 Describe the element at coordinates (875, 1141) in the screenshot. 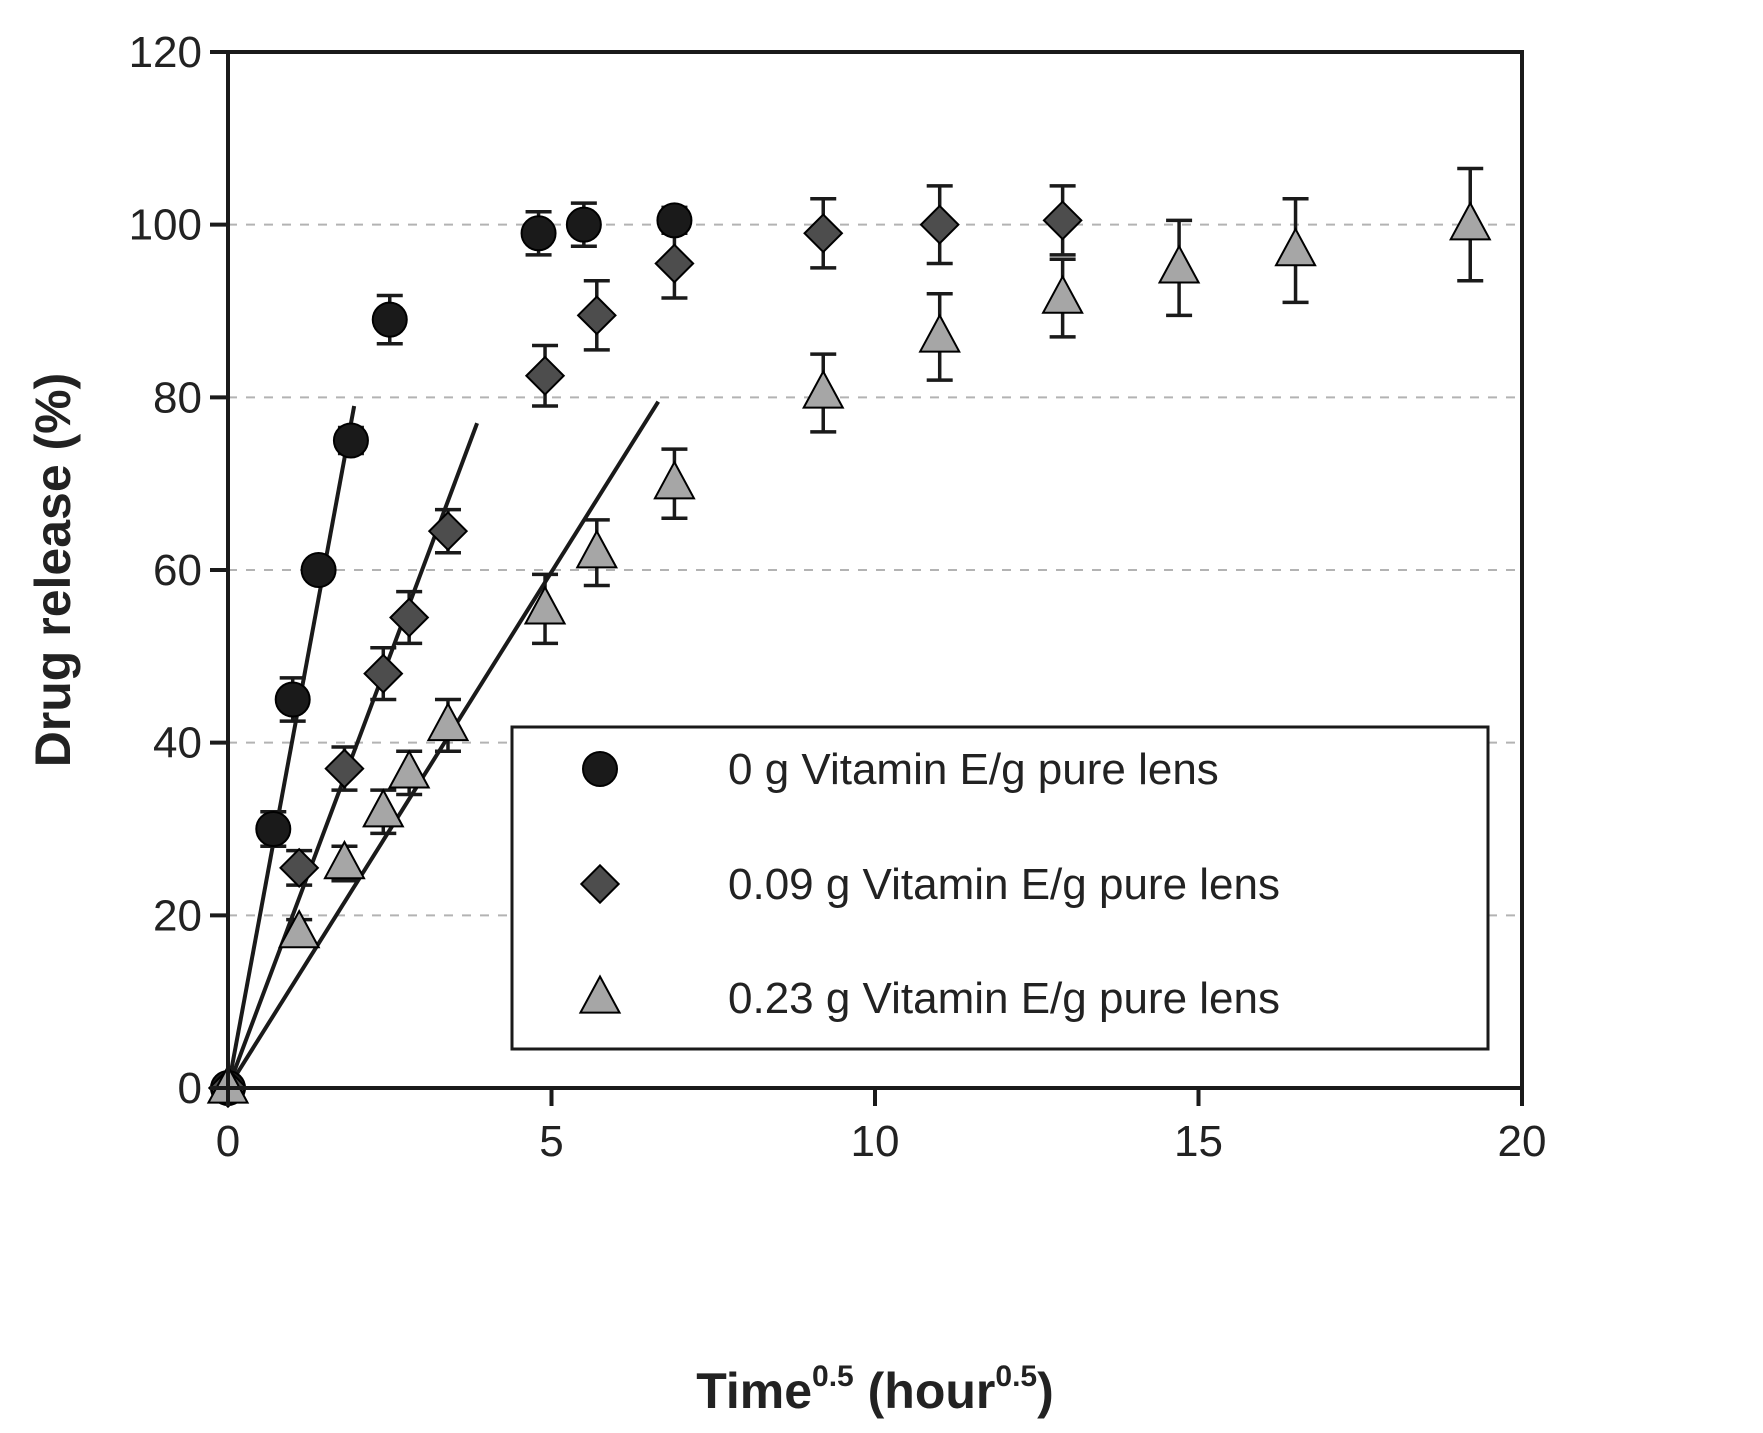

I see `x-tick-label-10: 10` at that location.